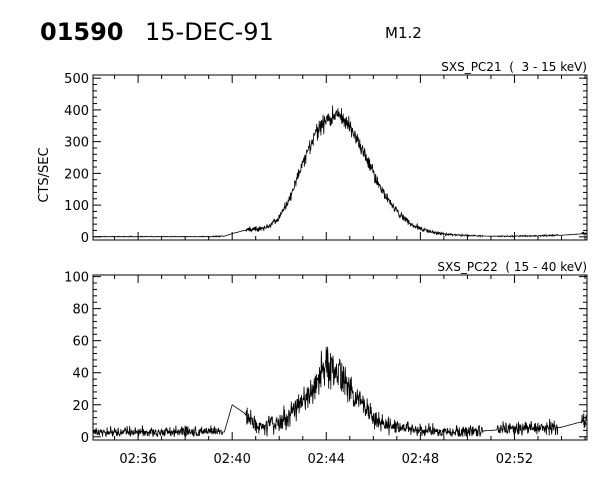  I want to click on y-tick-label: 400, so click(76, 111).